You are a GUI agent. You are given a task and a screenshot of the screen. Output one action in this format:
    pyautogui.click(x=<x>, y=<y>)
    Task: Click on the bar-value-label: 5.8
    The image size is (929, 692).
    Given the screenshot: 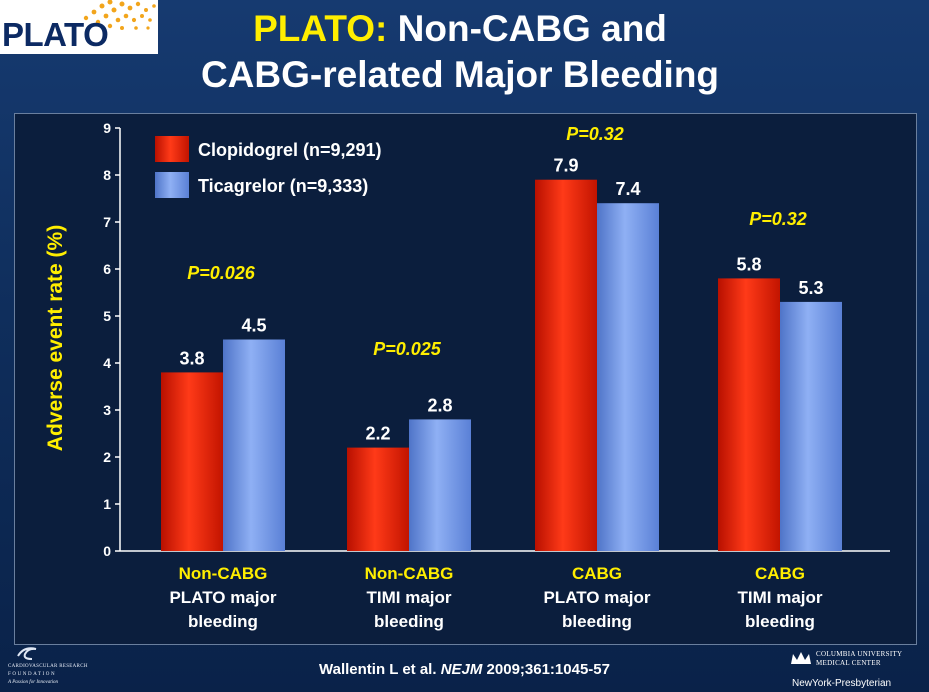 What is the action you would take?
    pyautogui.click(x=748, y=264)
    